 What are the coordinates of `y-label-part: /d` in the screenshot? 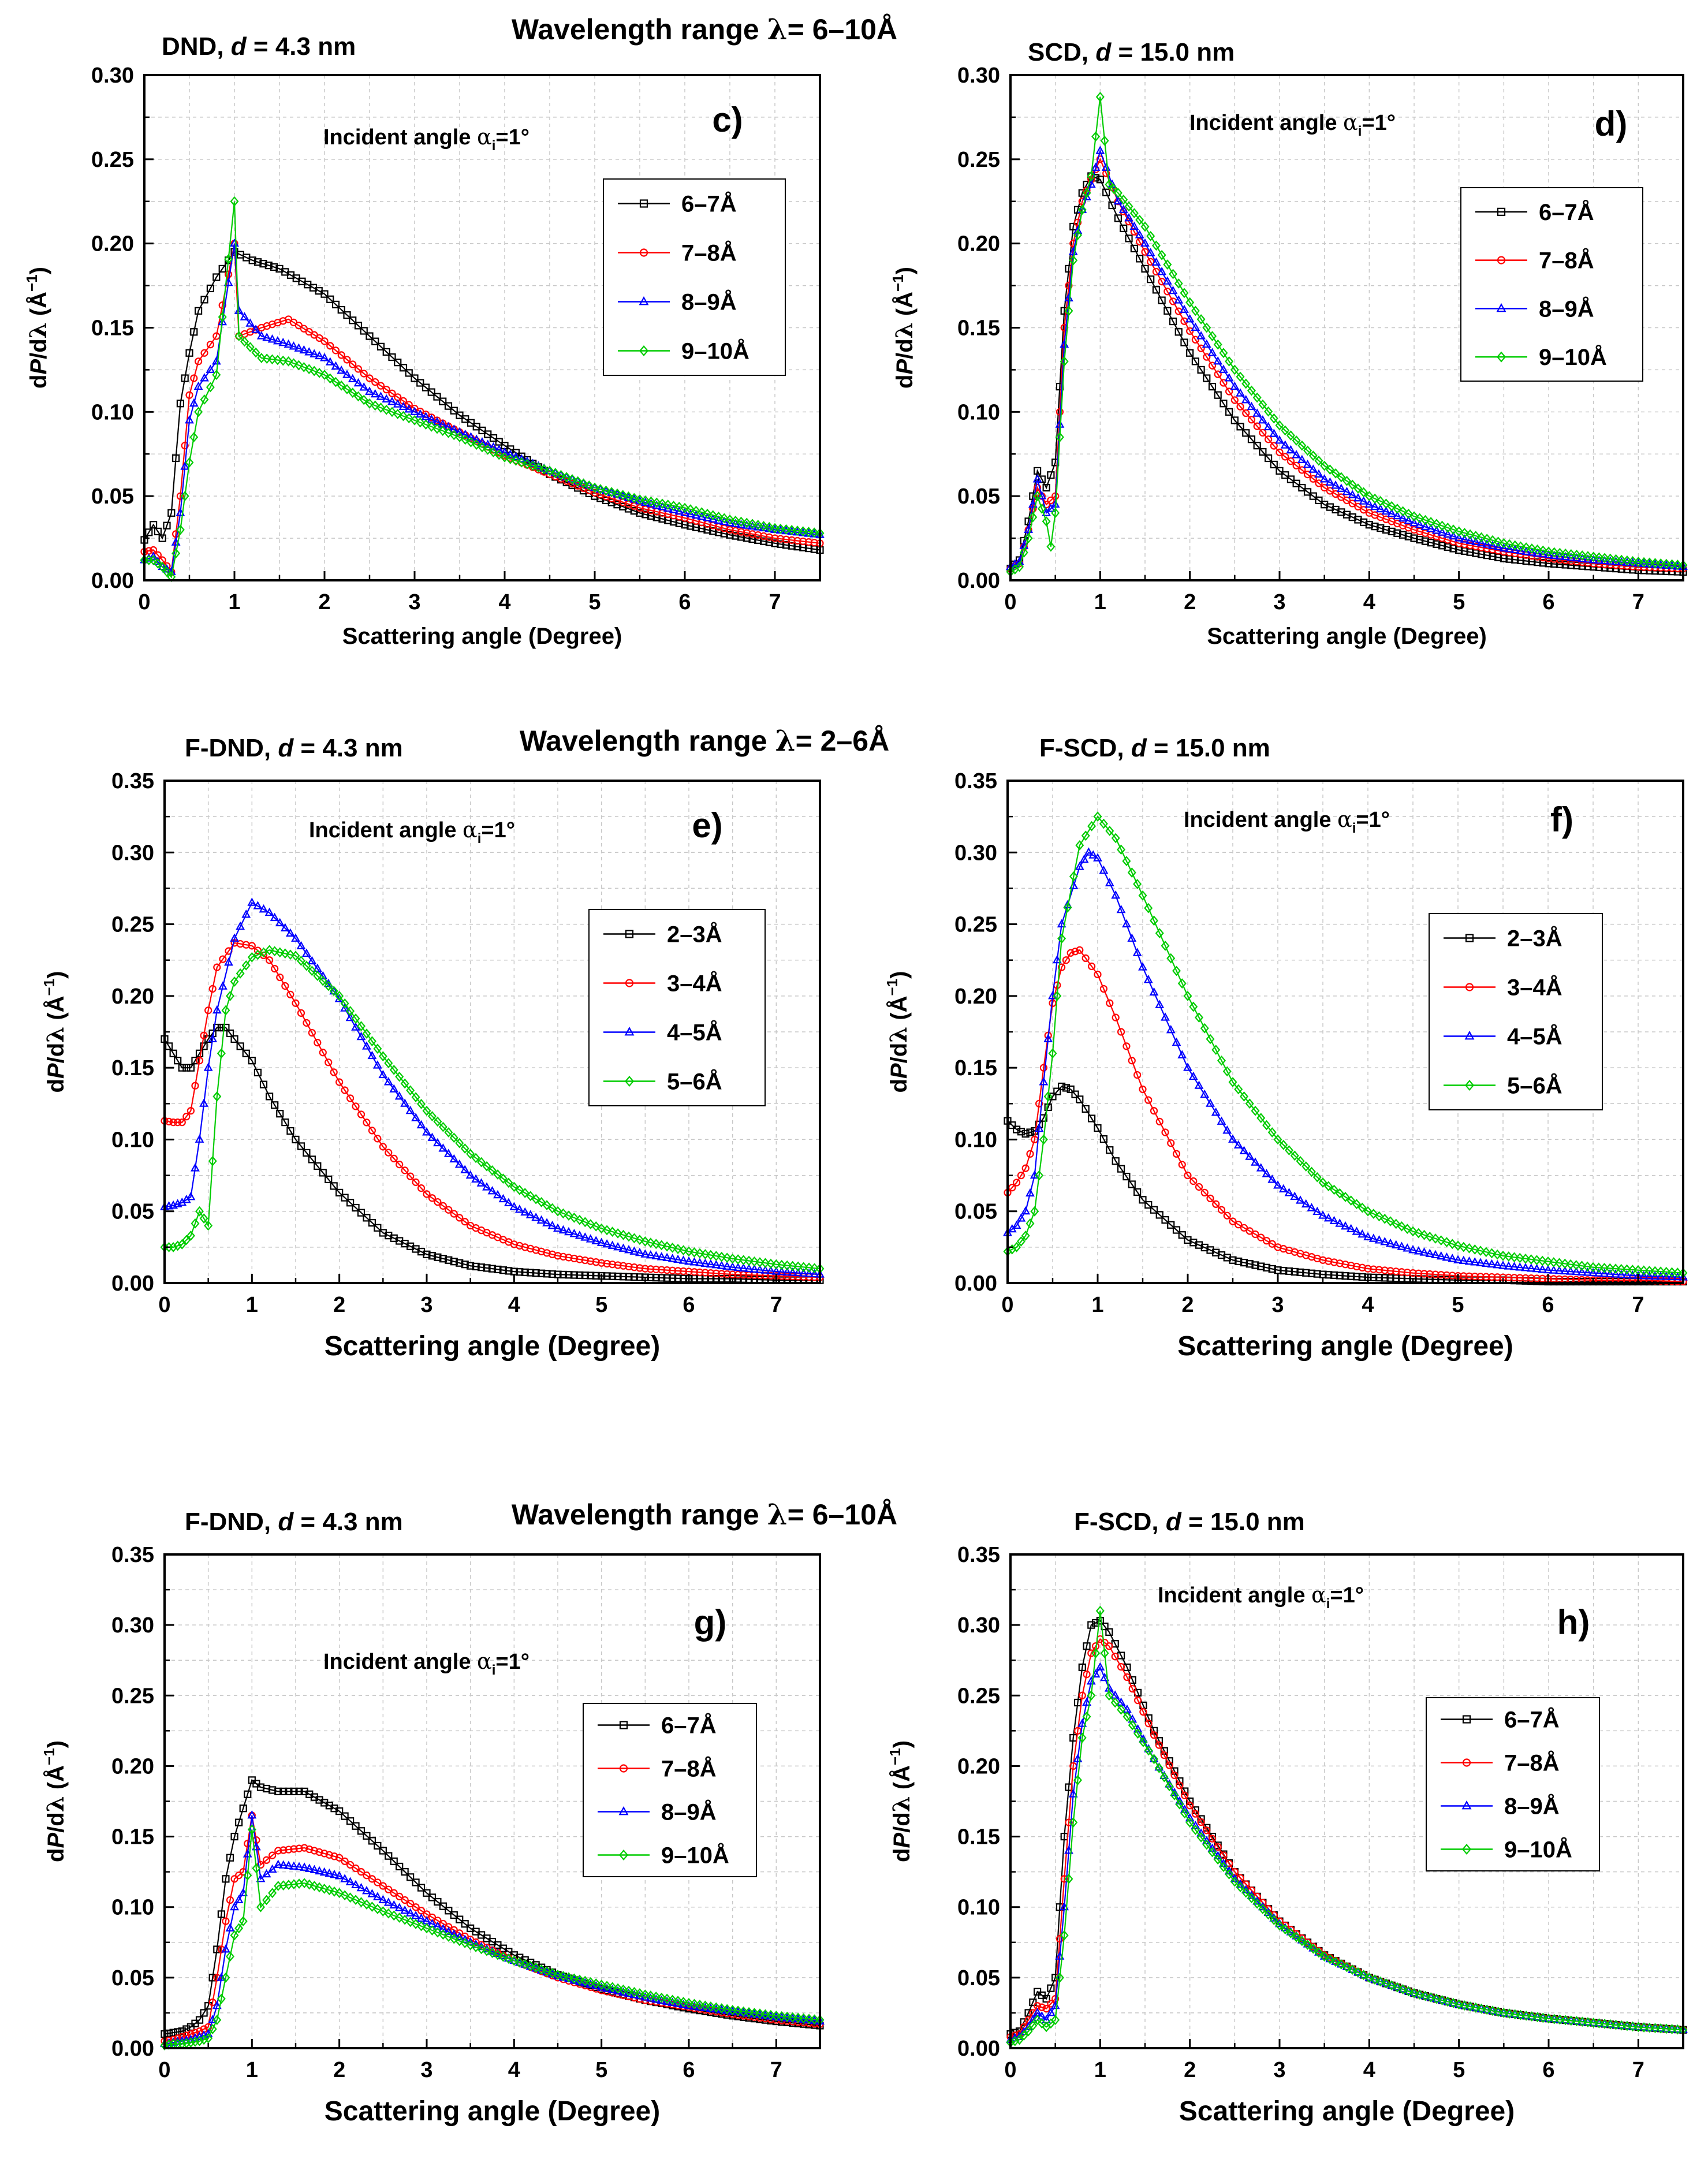 It's located at (39, 348).